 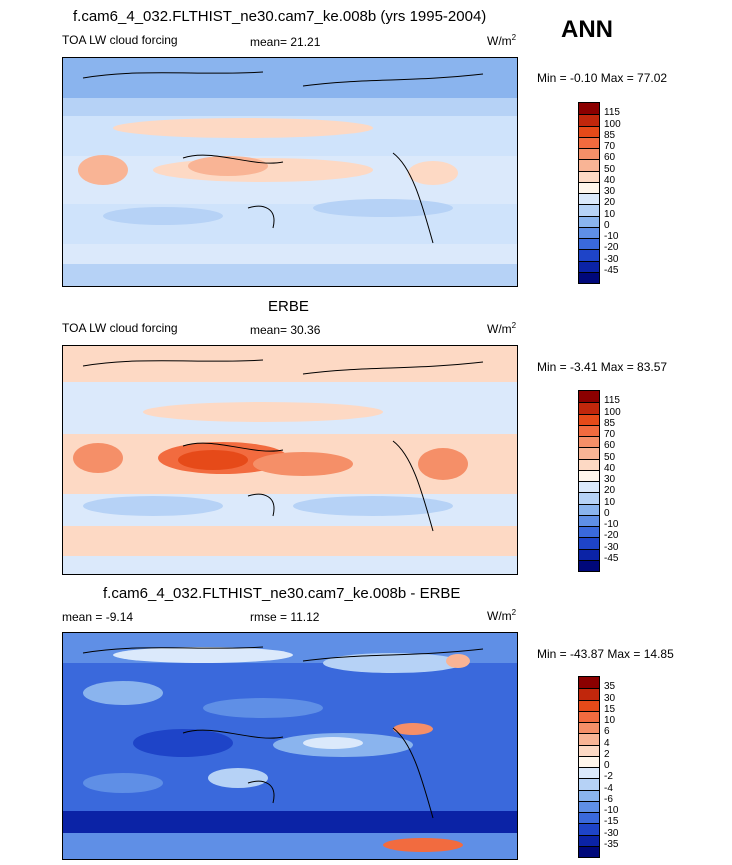 I want to click on panel3-colorbar, so click(x=589, y=767).